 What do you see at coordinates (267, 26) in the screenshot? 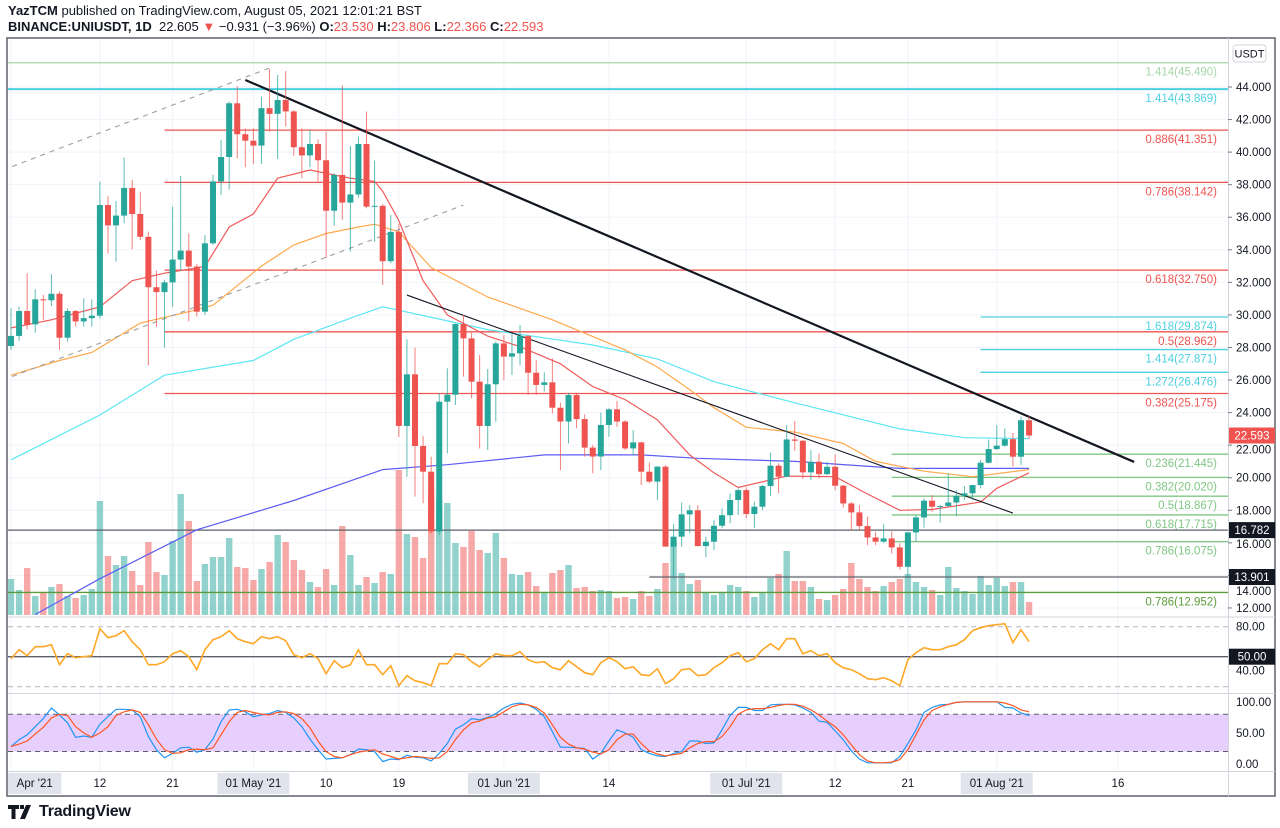
I see `price-change: −0.931 (−3.96%)` at bounding box center [267, 26].